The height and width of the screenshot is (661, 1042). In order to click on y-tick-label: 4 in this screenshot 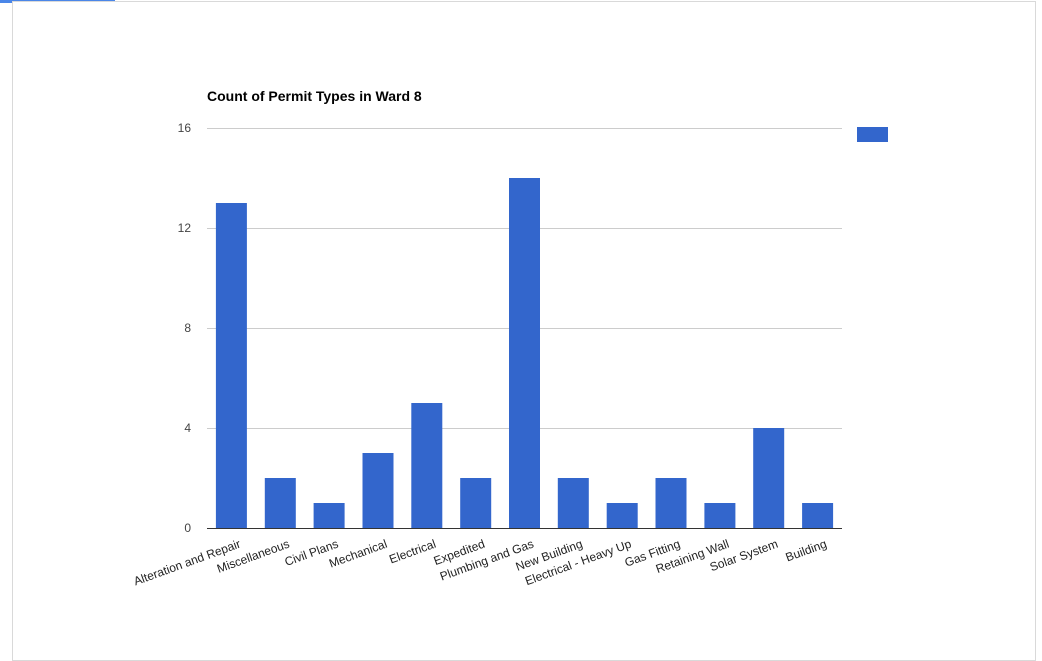, I will do `click(187, 428)`.